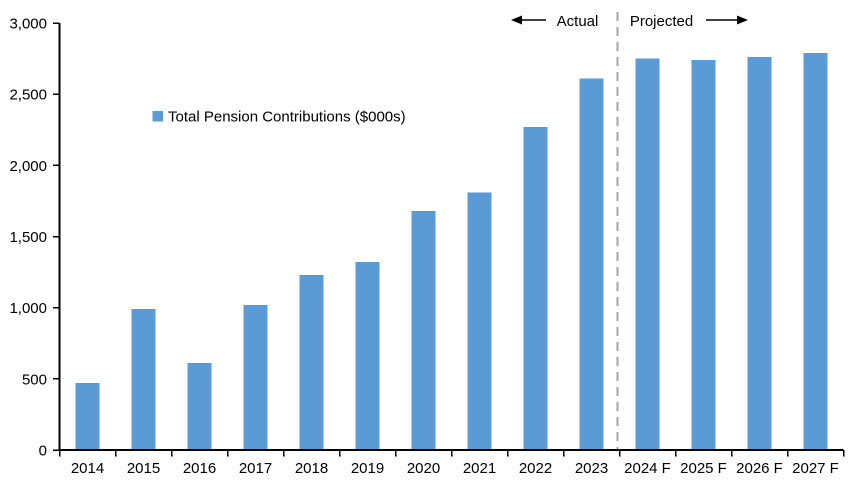  I want to click on x-axis-label-2014: 2014, so click(87, 468).